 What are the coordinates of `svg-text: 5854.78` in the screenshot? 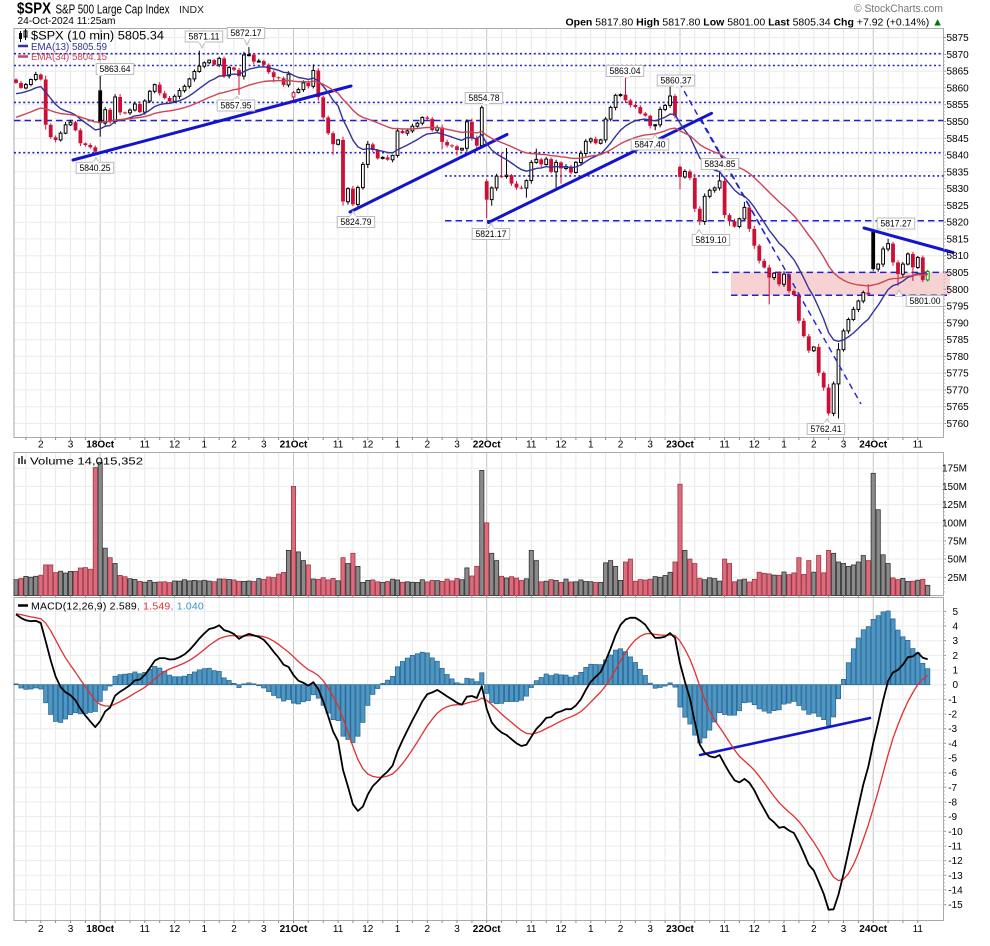 It's located at (484, 98).